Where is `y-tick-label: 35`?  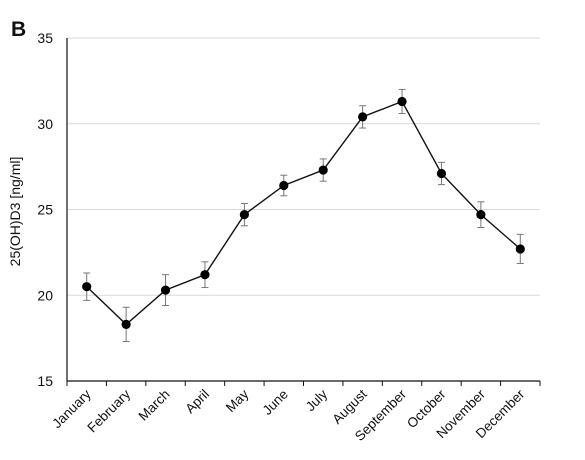 y-tick-label: 35 is located at coordinates (45, 38).